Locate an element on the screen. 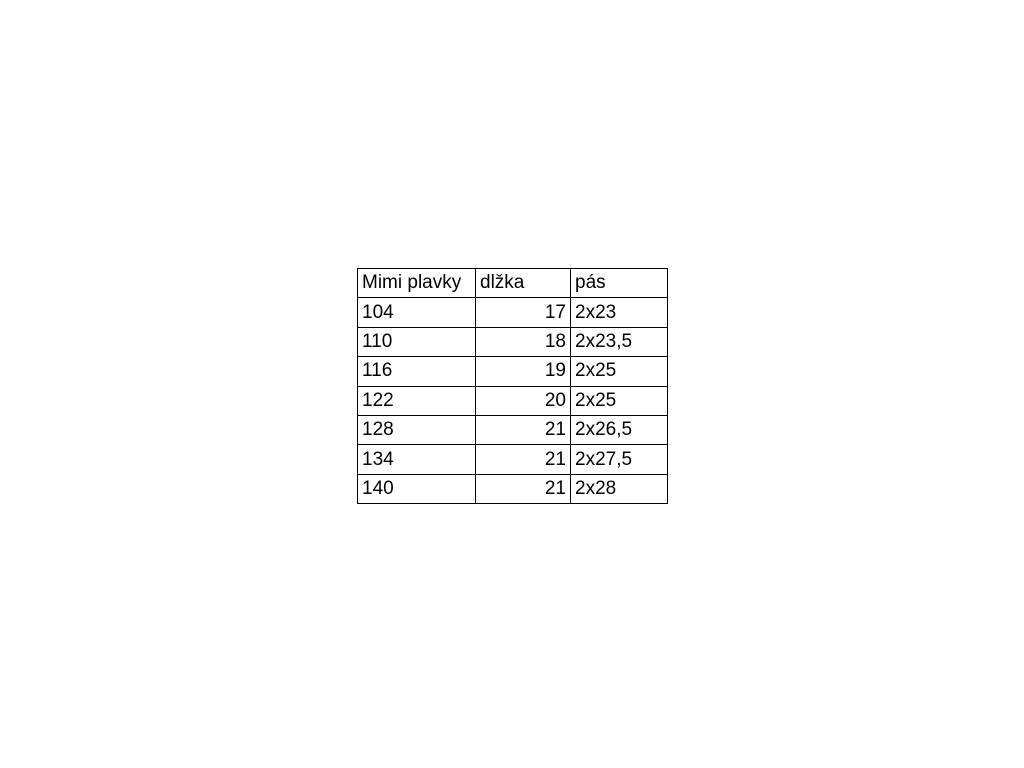 This screenshot has height=768, width=1024. table-row: 116 19 2x25 is located at coordinates (512, 371).